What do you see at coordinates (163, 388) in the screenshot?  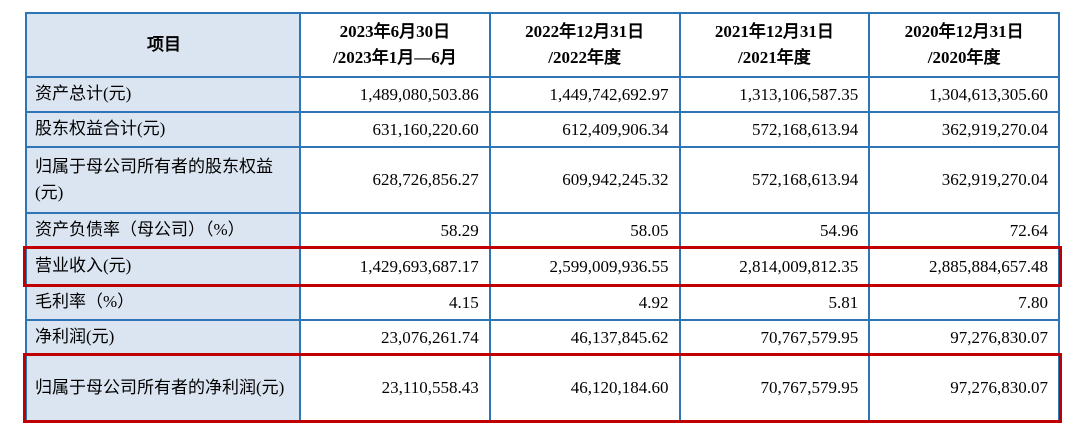 I see `row-label: 归属于母公司所有者的净利润(元)` at bounding box center [163, 388].